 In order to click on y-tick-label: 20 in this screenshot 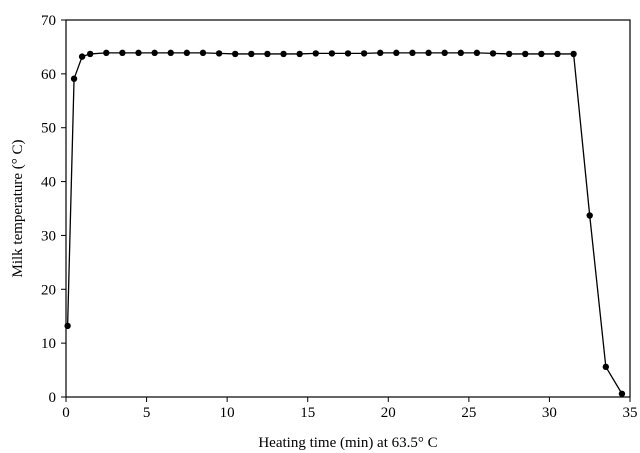, I will do `click(48, 290)`.